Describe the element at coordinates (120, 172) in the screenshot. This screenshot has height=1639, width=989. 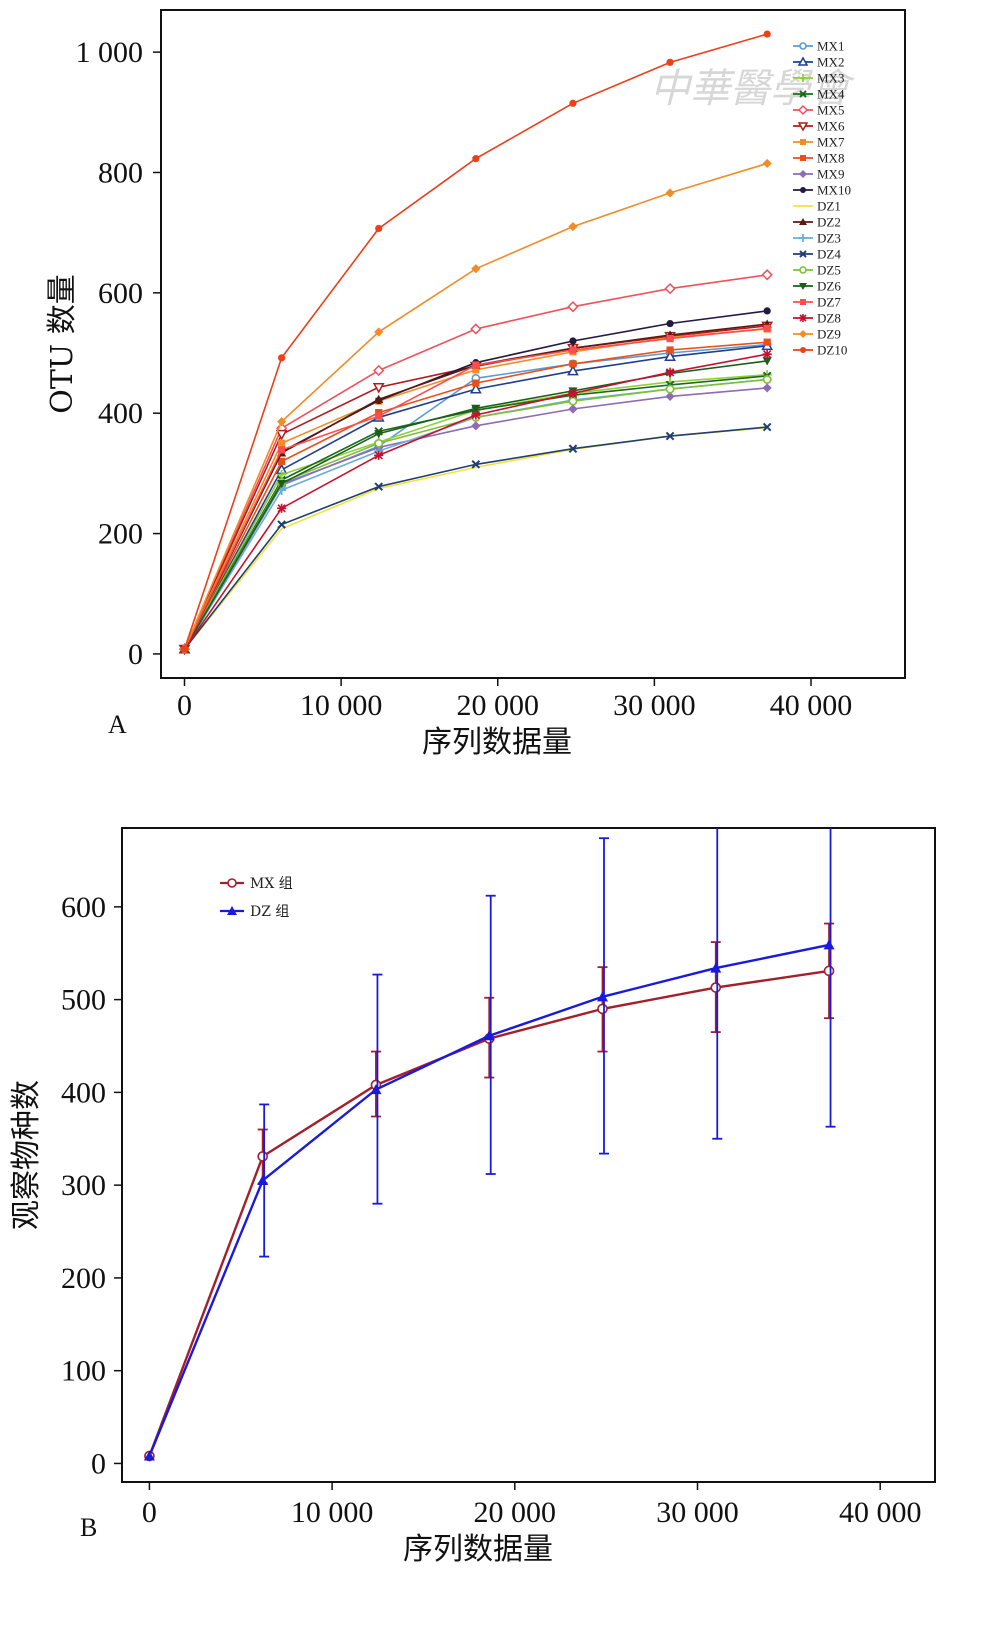
I see `y-tick-label: 800` at that location.